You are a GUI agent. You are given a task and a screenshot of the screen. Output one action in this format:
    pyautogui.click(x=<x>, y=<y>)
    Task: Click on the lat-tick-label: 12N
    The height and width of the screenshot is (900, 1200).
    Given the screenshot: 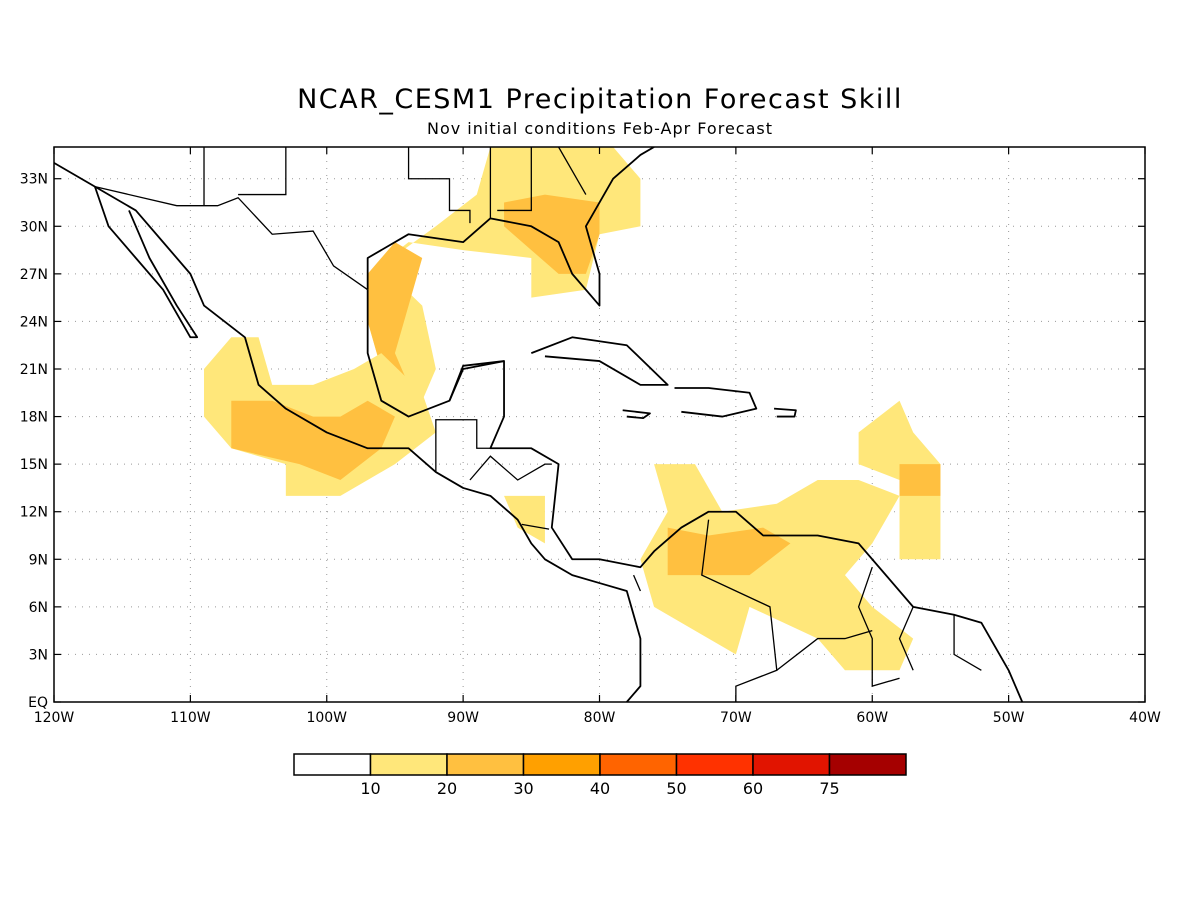 What is the action you would take?
    pyautogui.click(x=34, y=513)
    